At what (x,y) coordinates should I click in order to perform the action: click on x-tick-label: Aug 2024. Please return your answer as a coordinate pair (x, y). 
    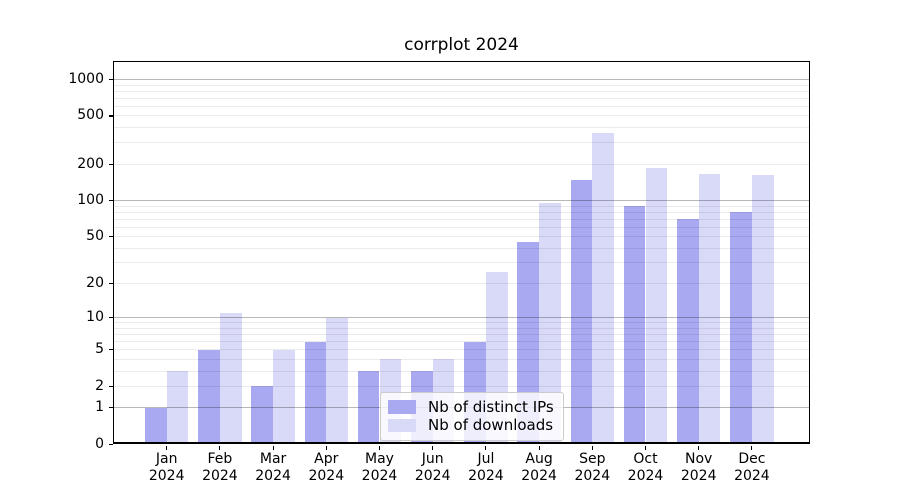
    Looking at the image, I should click on (539, 467).